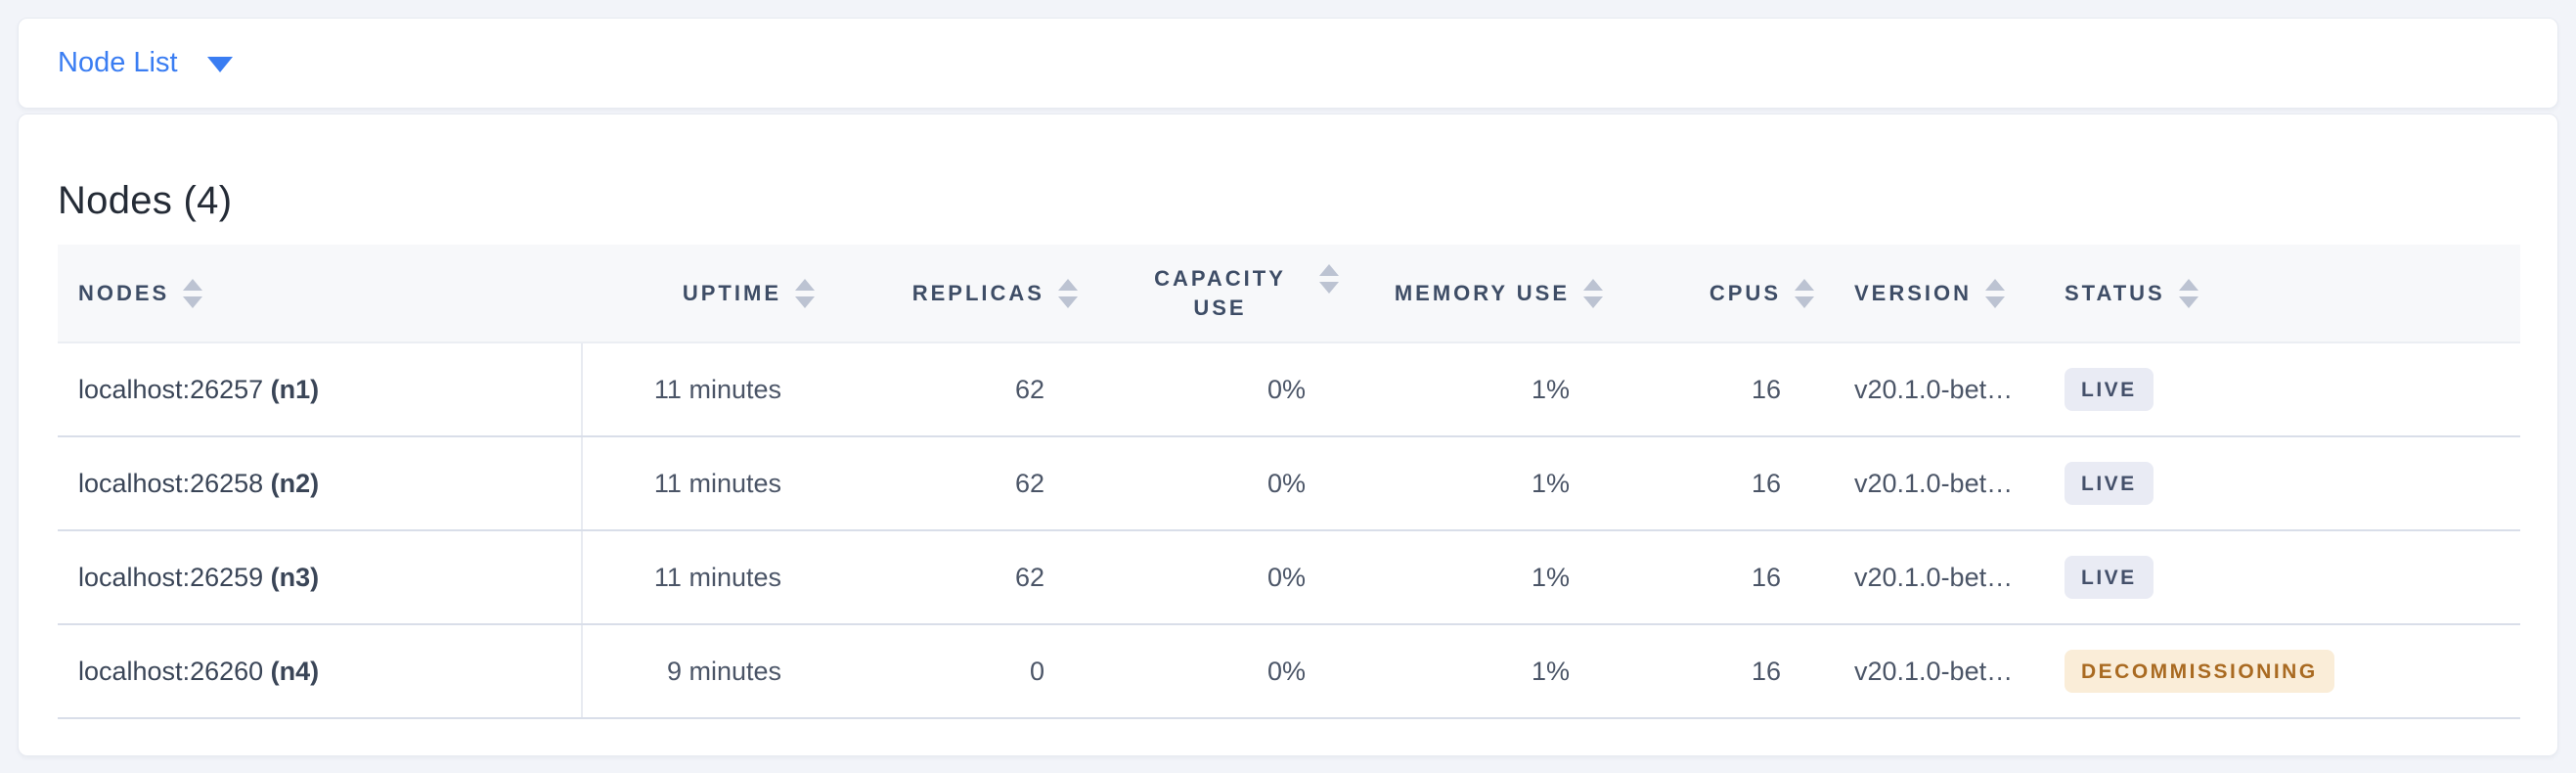 The height and width of the screenshot is (773, 2576). I want to click on column-header-memory-use: MEMORY USE, so click(1481, 294).